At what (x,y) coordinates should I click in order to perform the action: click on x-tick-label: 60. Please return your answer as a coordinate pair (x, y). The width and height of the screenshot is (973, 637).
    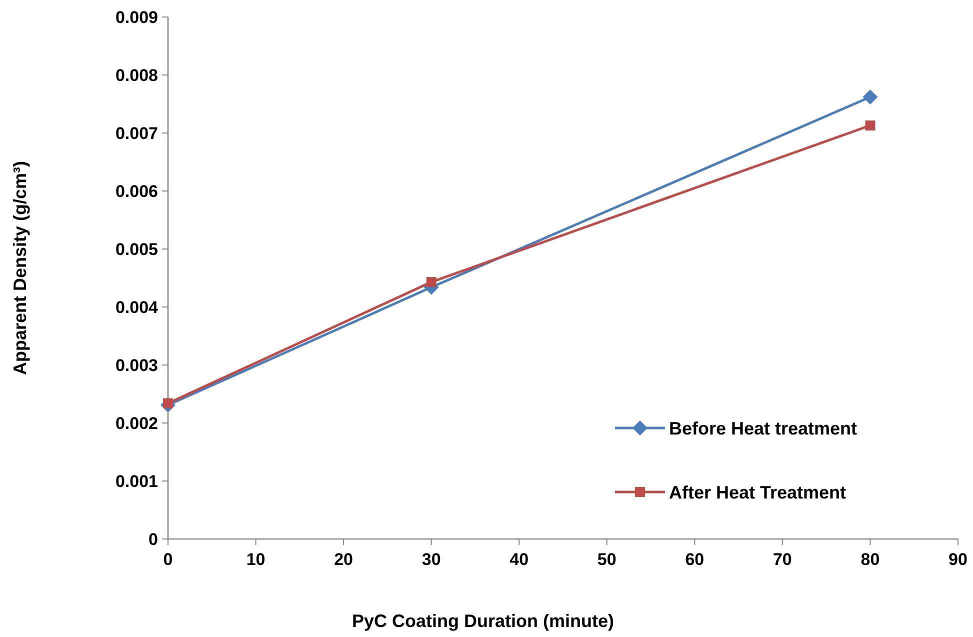
    Looking at the image, I should click on (694, 559).